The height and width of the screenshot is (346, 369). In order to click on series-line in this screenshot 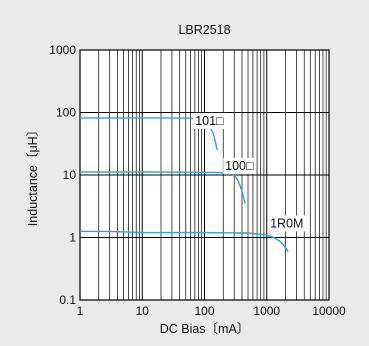, I will do `click(184, 241)`.